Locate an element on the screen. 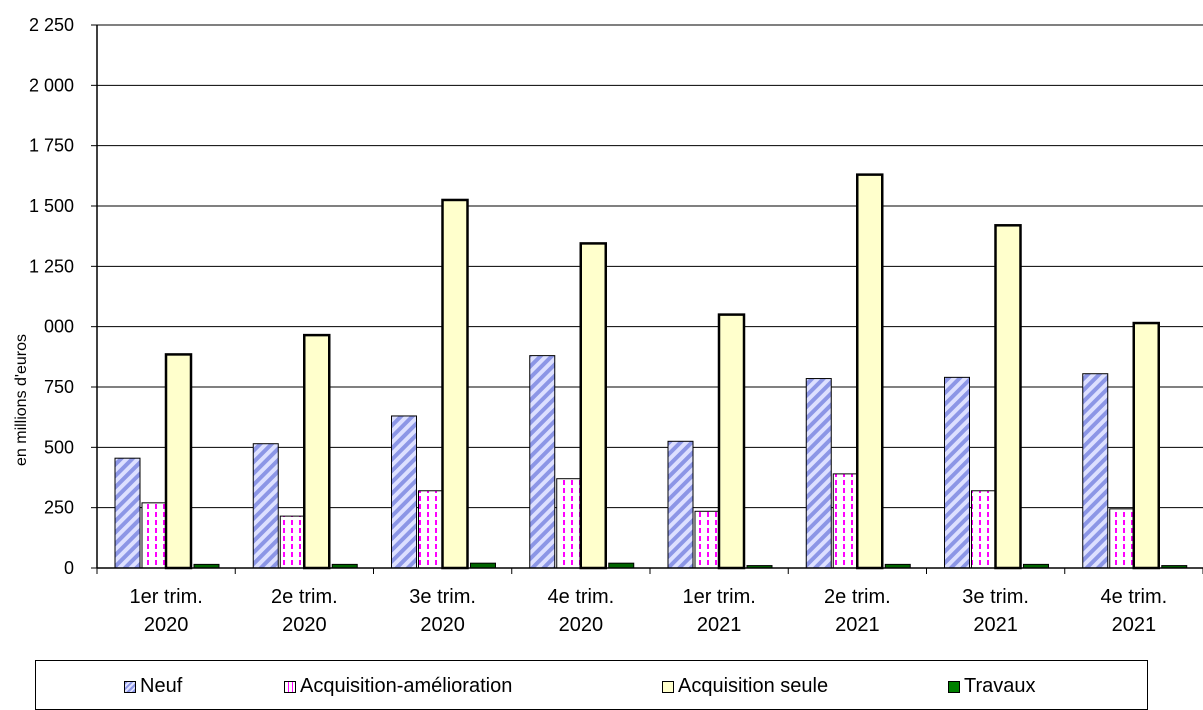 The height and width of the screenshot is (710, 1203). acquisition-amelioration-swatch-icon is located at coordinates (290, 686).